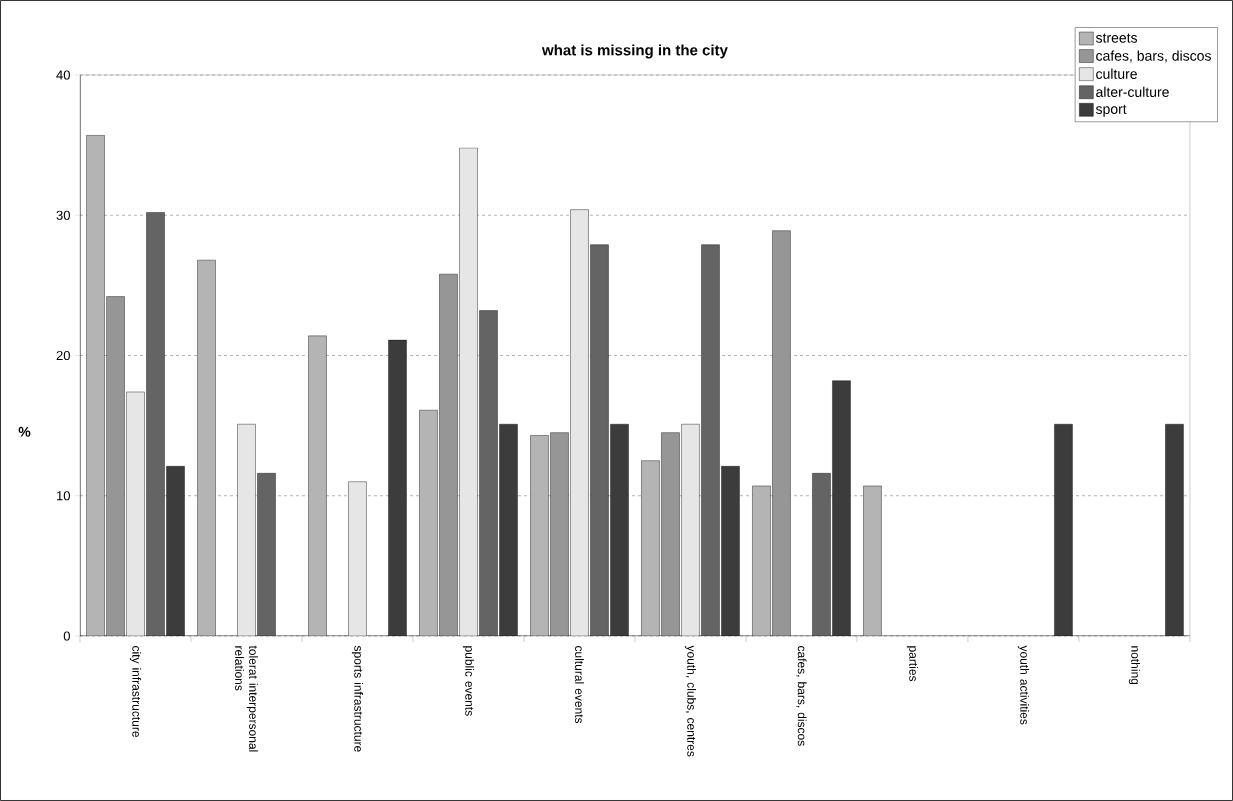  Describe the element at coordinates (468, 681) in the screenshot. I see `x-tick-label: public events` at that location.